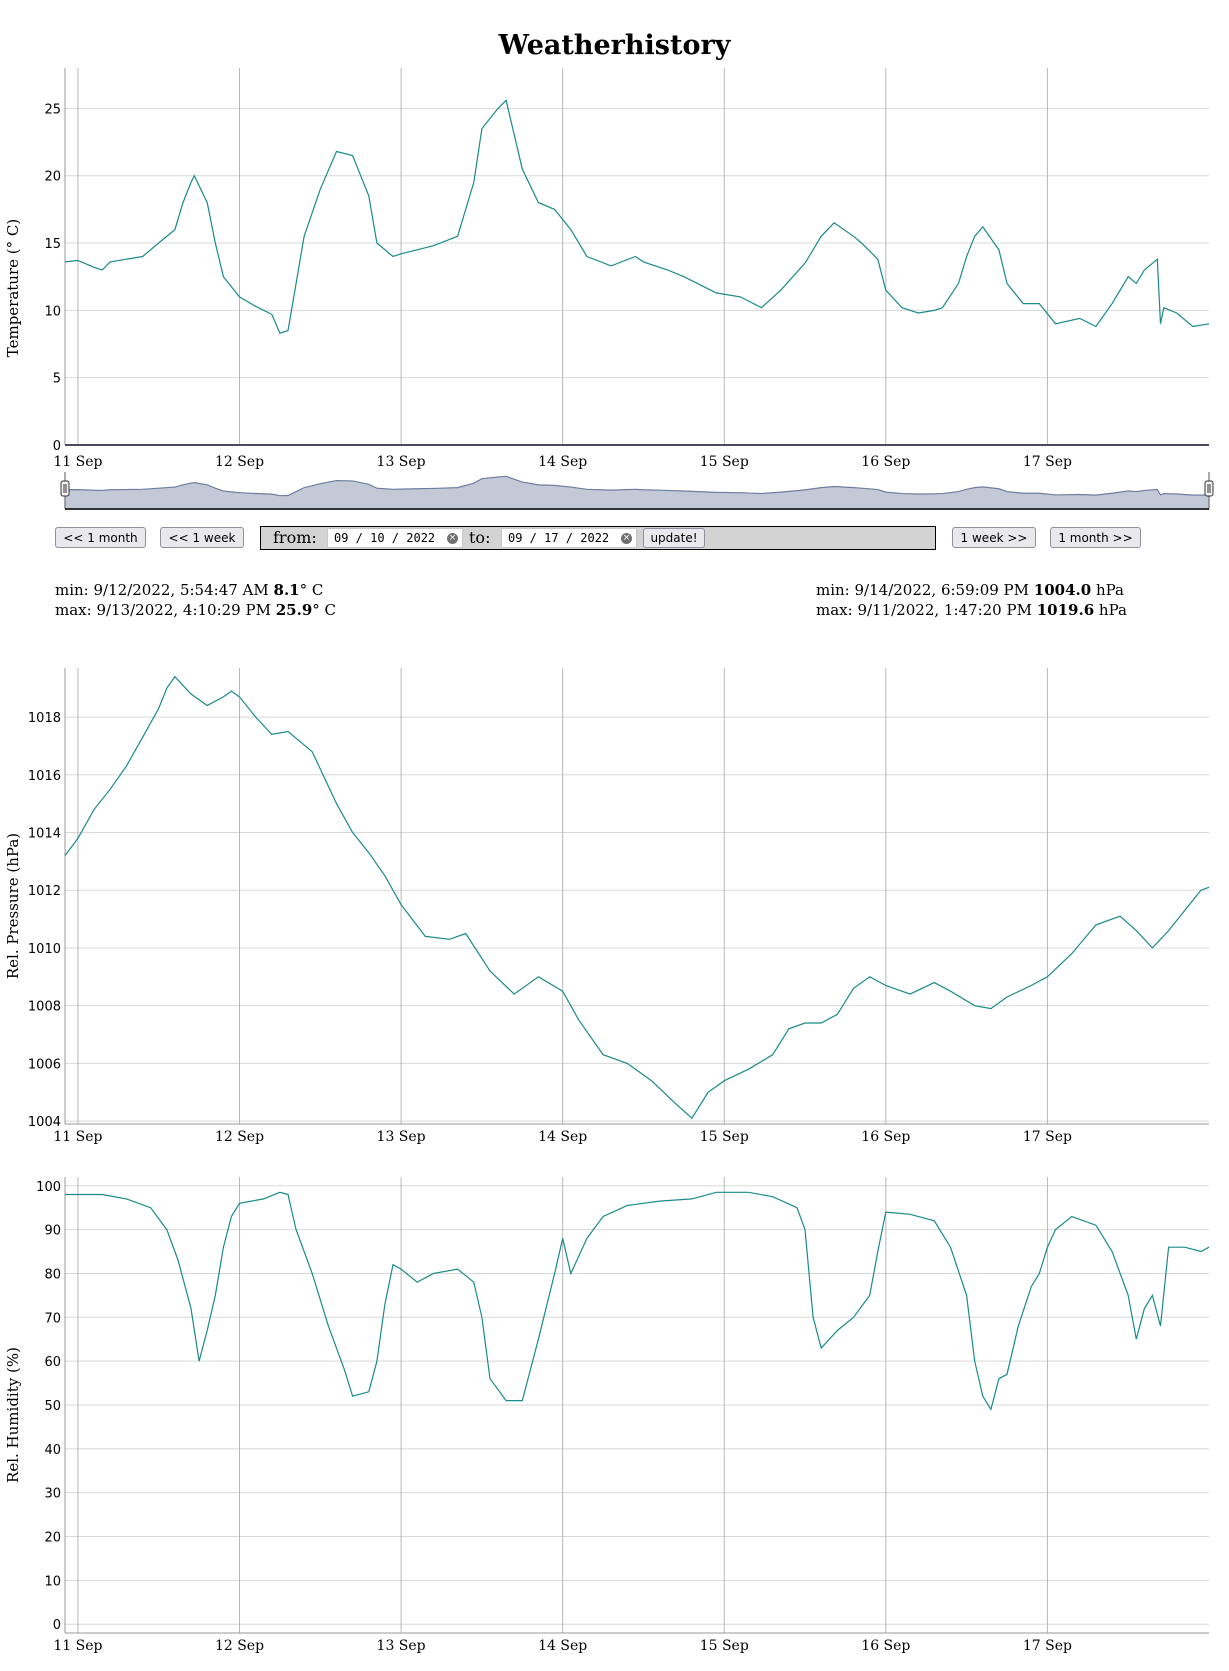 The image size is (1229, 1671). Describe the element at coordinates (48, 1187) in the screenshot. I see `y-tick-label: 100` at that location.